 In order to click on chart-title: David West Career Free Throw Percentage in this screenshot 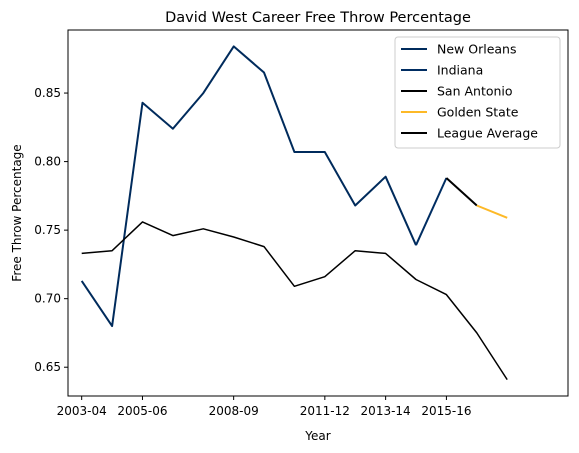, I will do `click(318, 18)`.